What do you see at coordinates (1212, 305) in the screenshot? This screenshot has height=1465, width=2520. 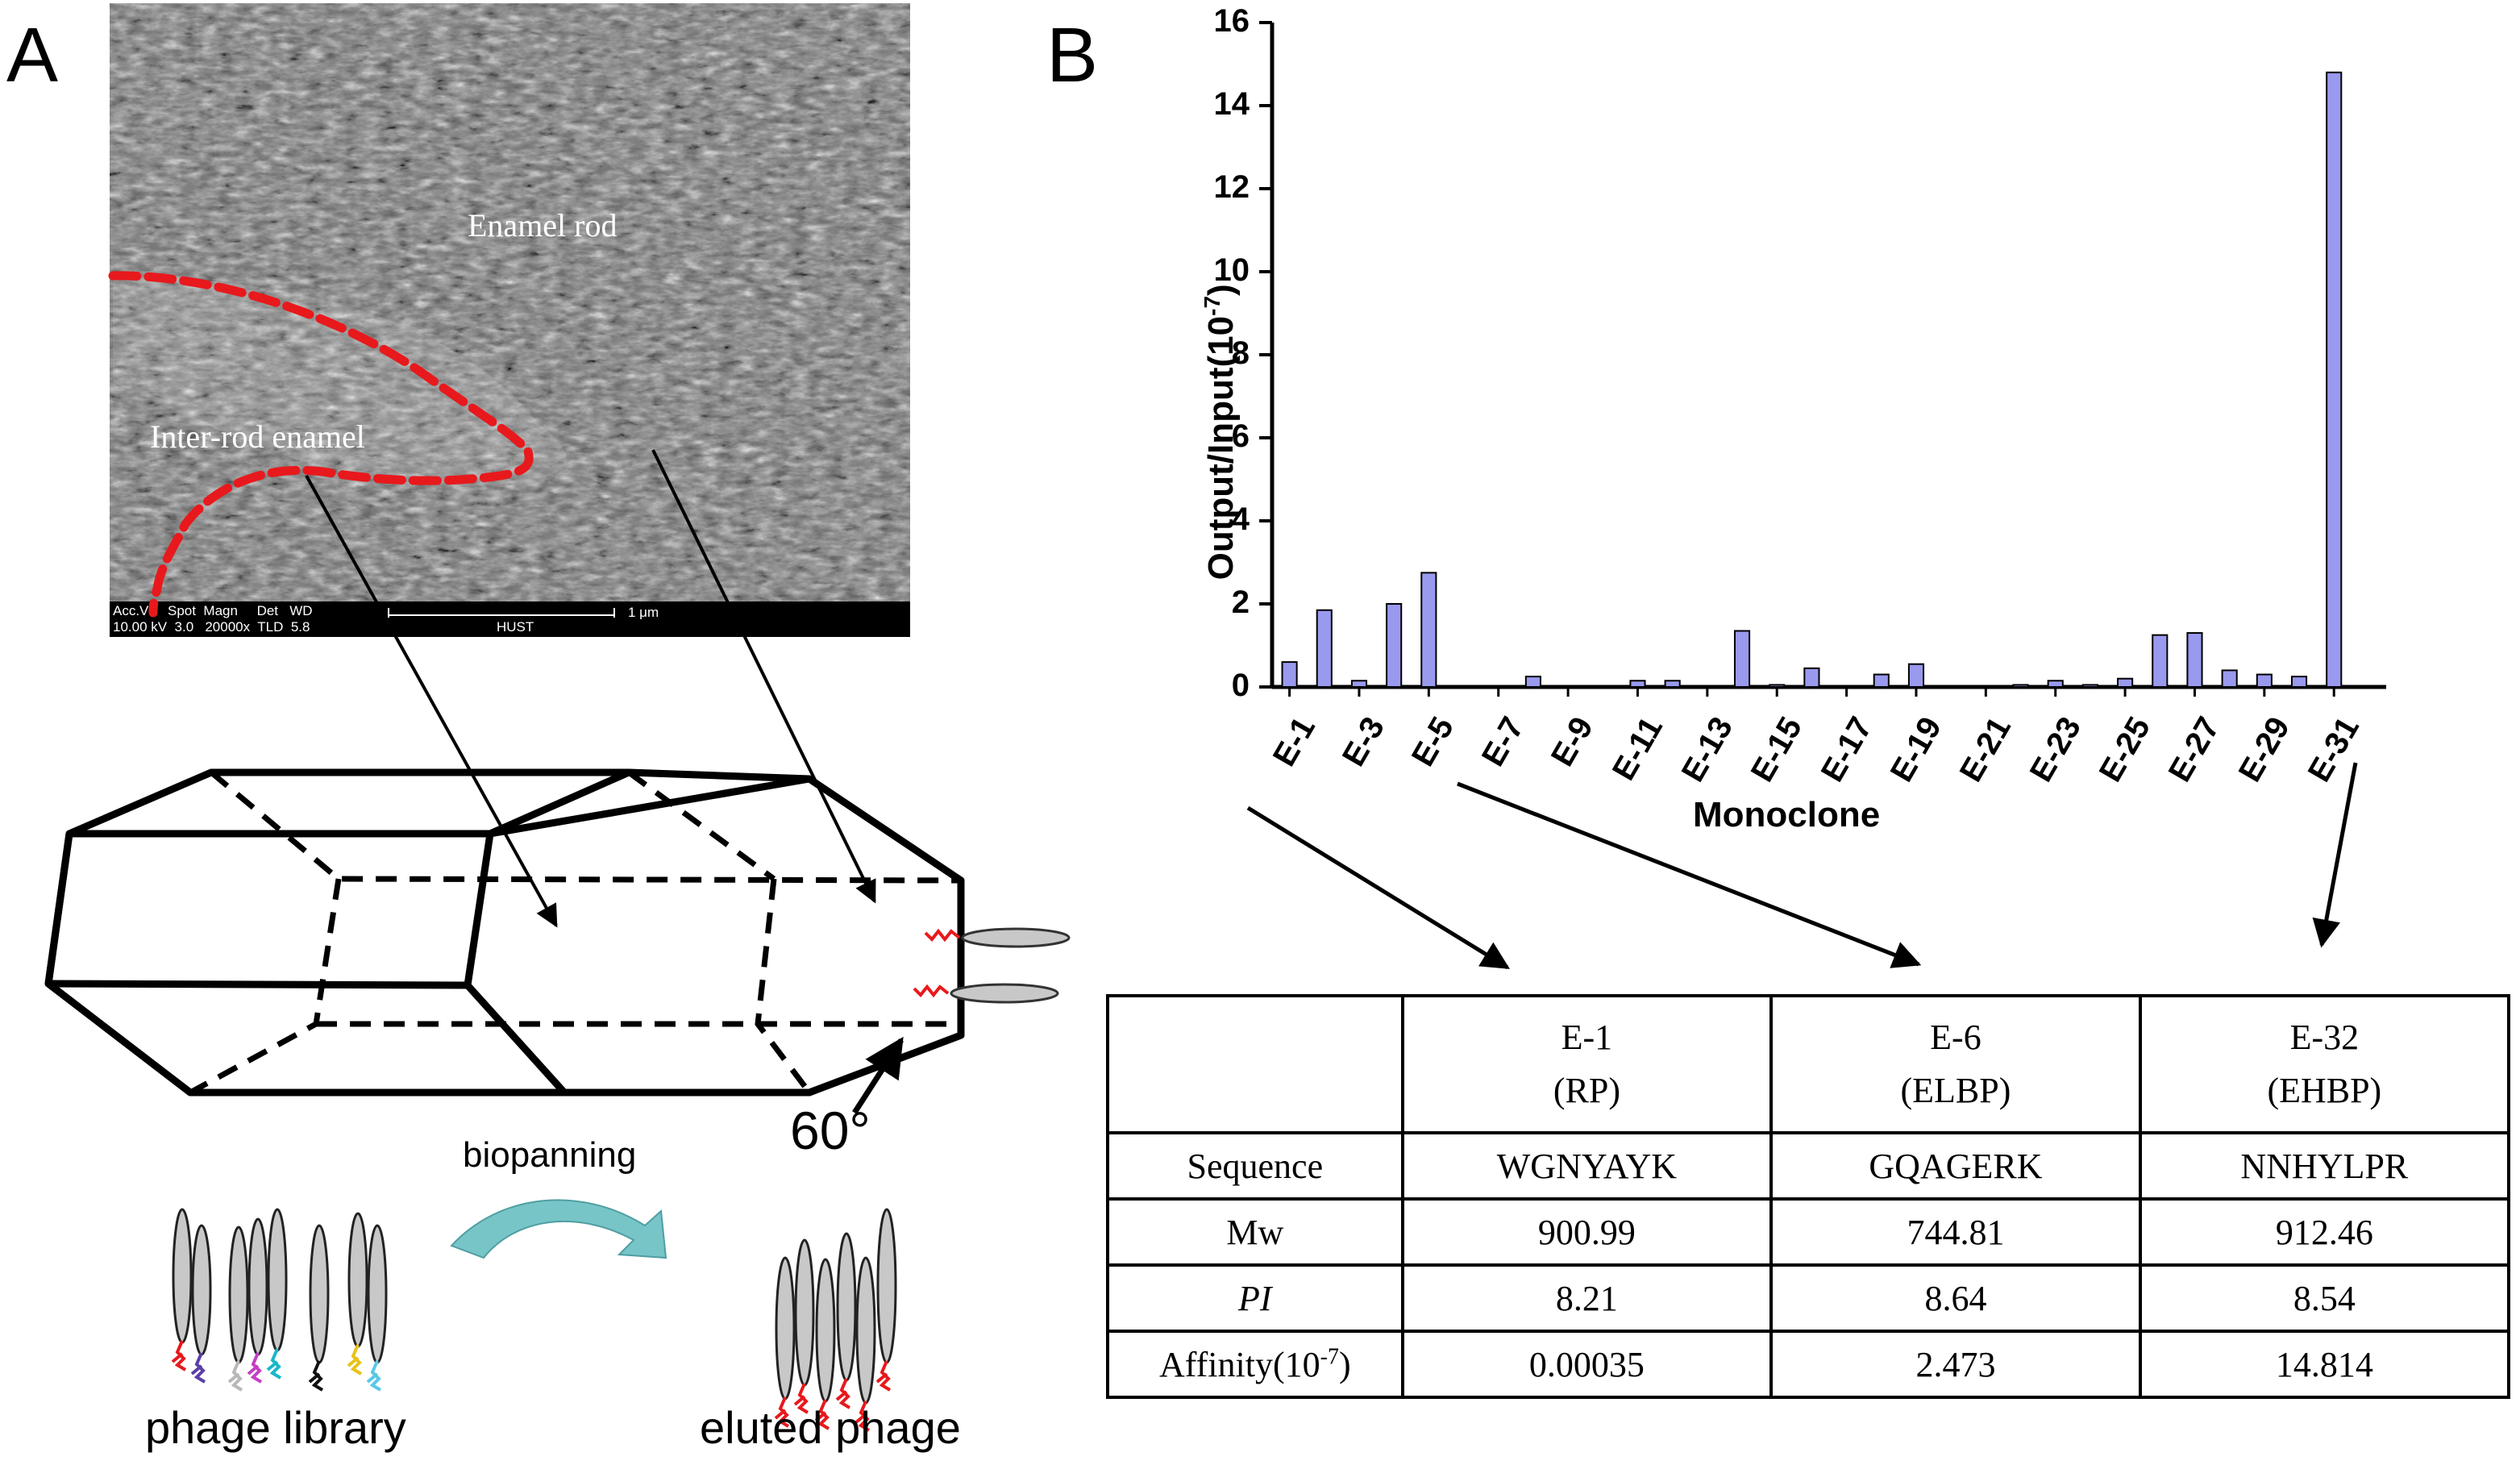 I see `chart-ylabel-exponent: -7` at bounding box center [1212, 305].